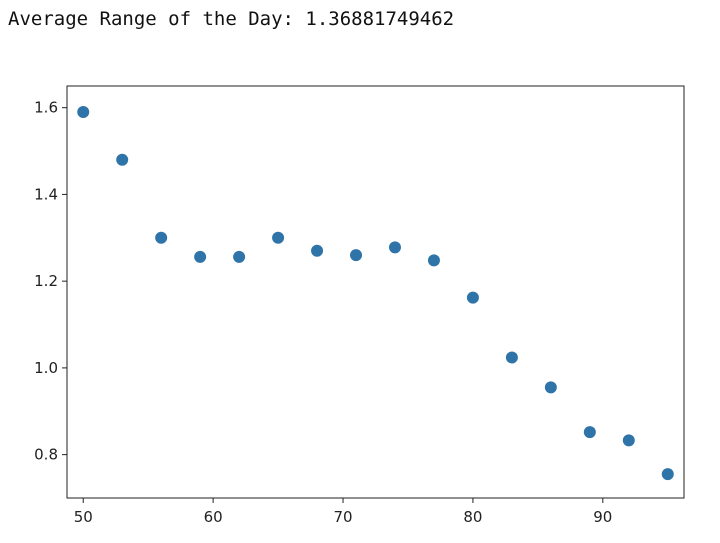  What do you see at coordinates (46, 108) in the screenshot?
I see `y-tick-label: 1.6` at bounding box center [46, 108].